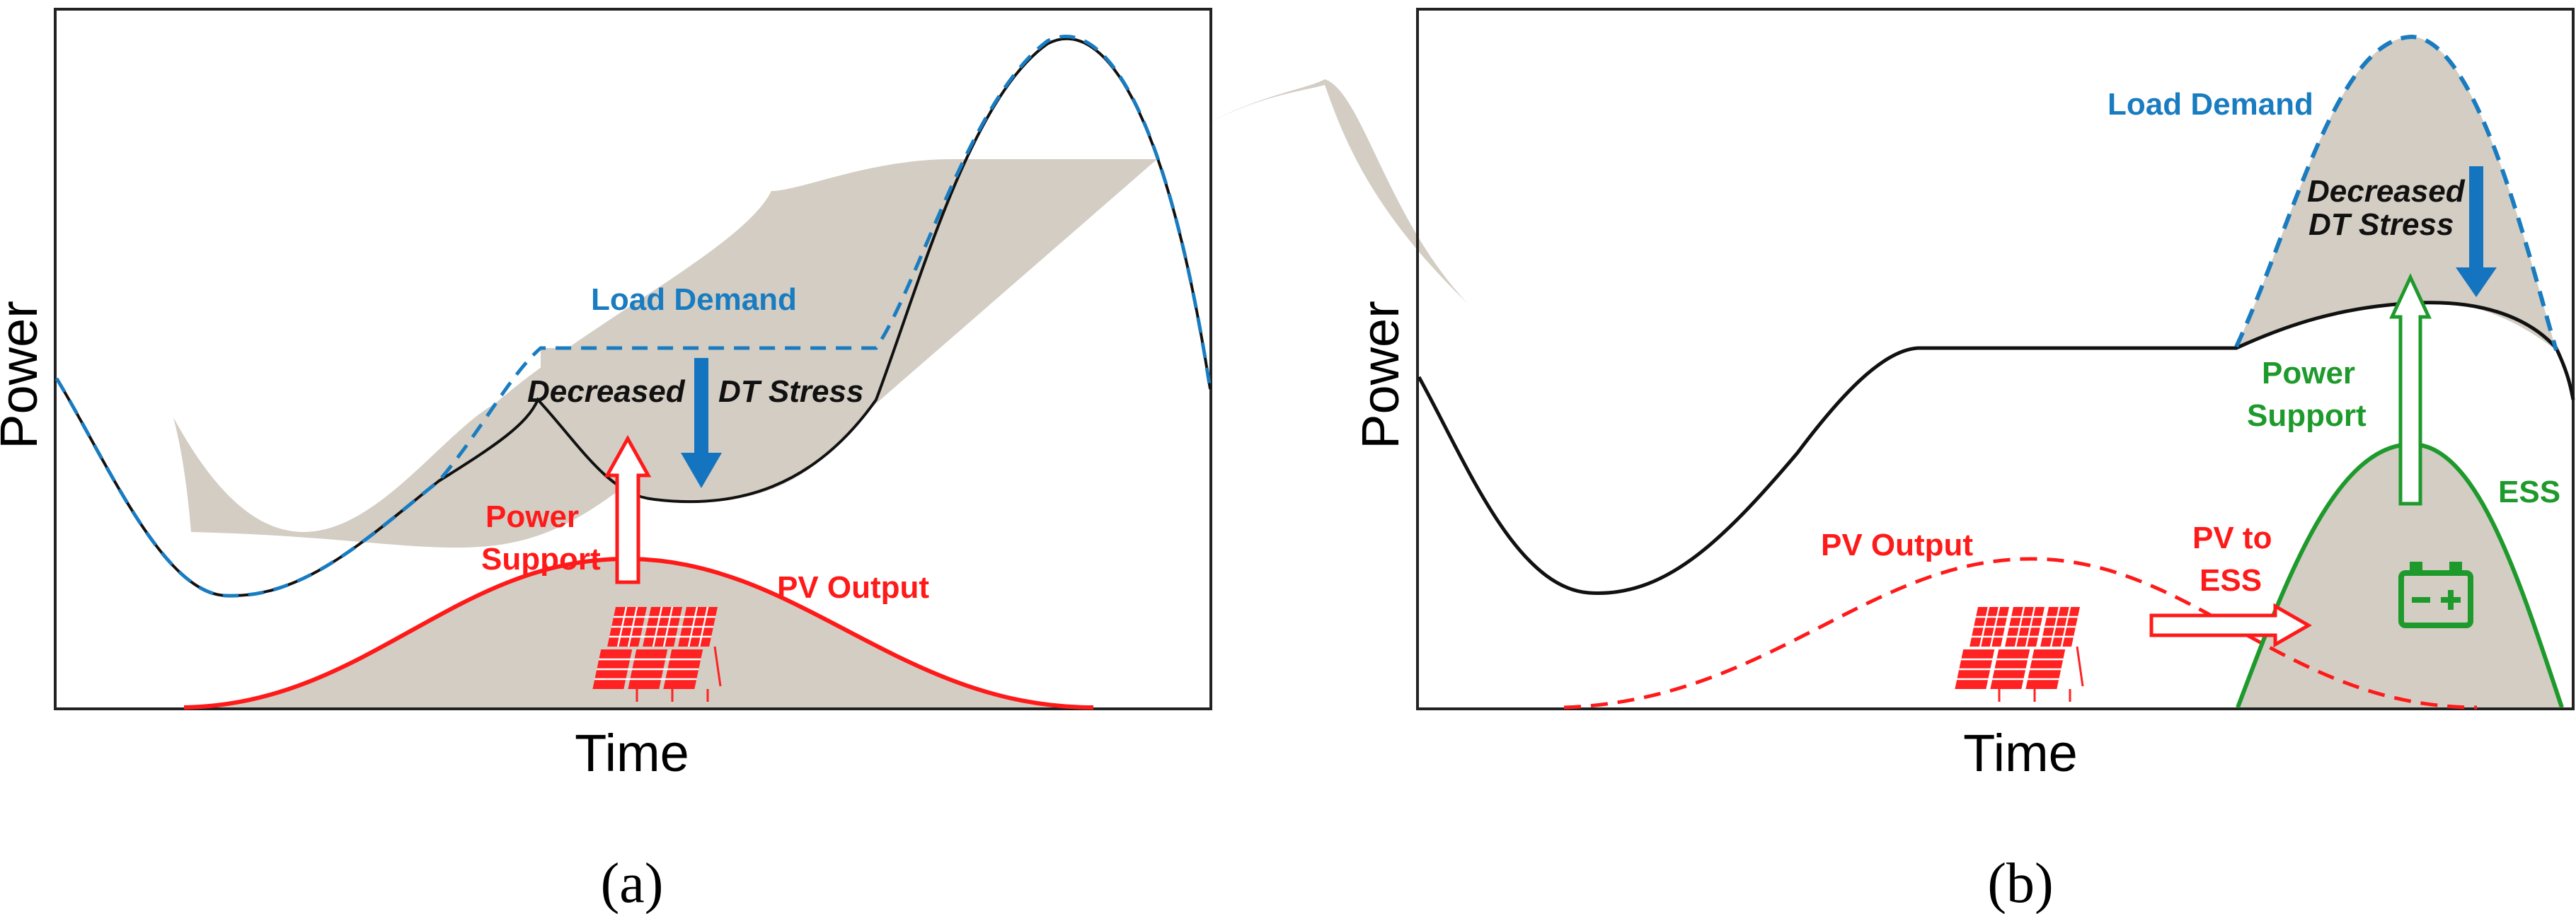 The height and width of the screenshot is (914, 2576). I want to click on battery-icon, so click(2436, 595).